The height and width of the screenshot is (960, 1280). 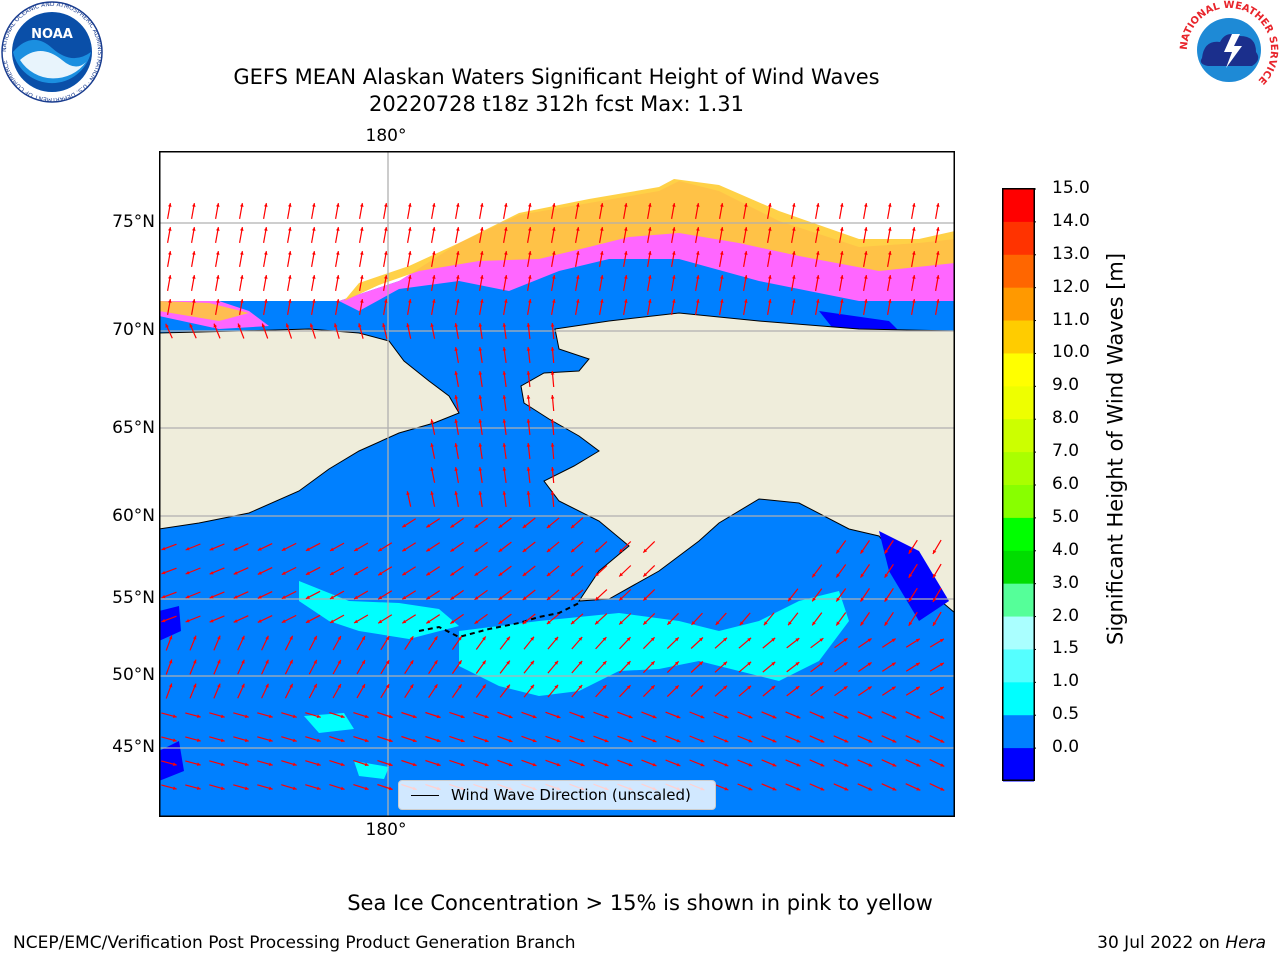 I want to click on colorbar-tick-label: 0.0, so click(x=1066, y=747).